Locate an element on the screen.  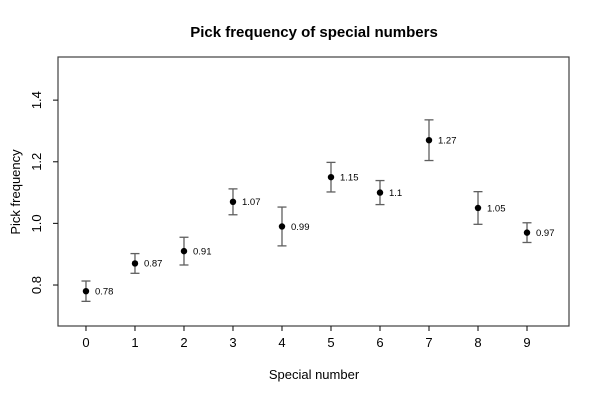
data-point-group: 0.91 is located at coordinates (195, 251).